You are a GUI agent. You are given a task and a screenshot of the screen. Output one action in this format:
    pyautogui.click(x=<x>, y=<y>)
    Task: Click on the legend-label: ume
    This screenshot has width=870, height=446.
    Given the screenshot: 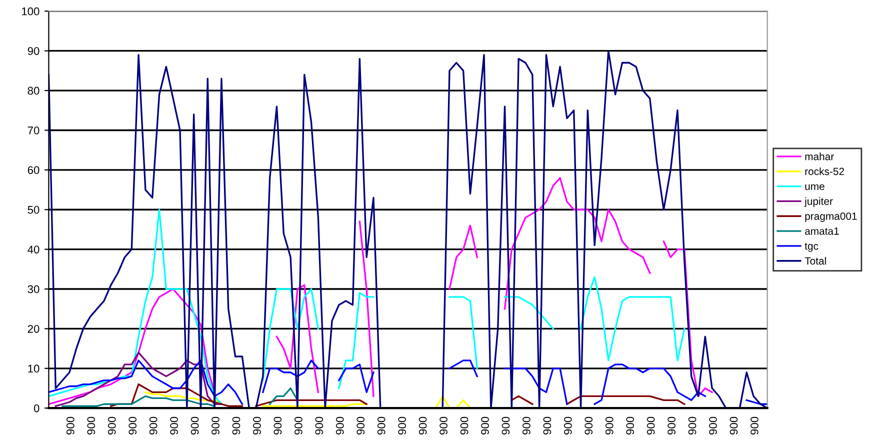 What is the action you would take?
    pyautogui.click(x=814, y=187)
    